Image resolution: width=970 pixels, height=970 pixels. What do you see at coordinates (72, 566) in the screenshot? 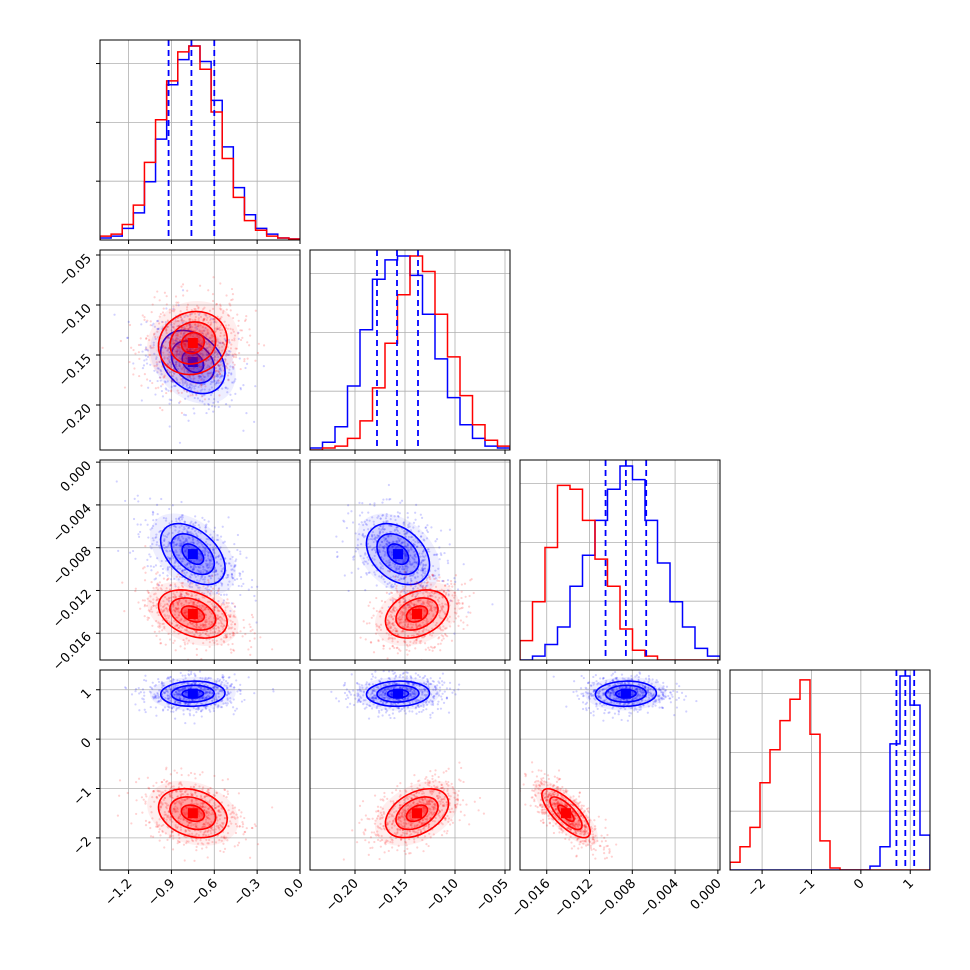
I see `y-tick-label: −0.008` at bounding box center [72, 566].